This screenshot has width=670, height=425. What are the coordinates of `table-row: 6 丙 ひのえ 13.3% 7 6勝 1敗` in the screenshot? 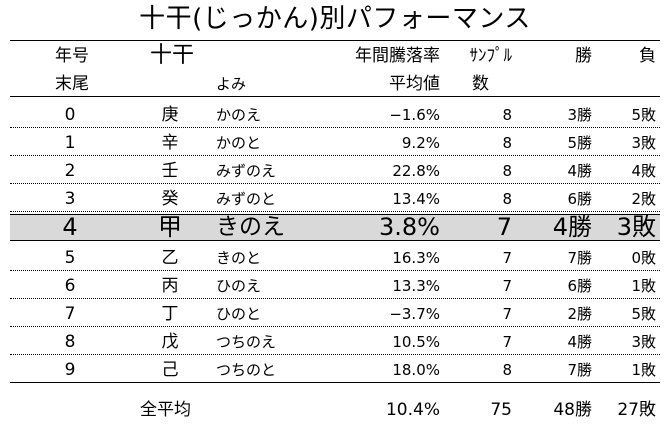 It's located at (335, 286).